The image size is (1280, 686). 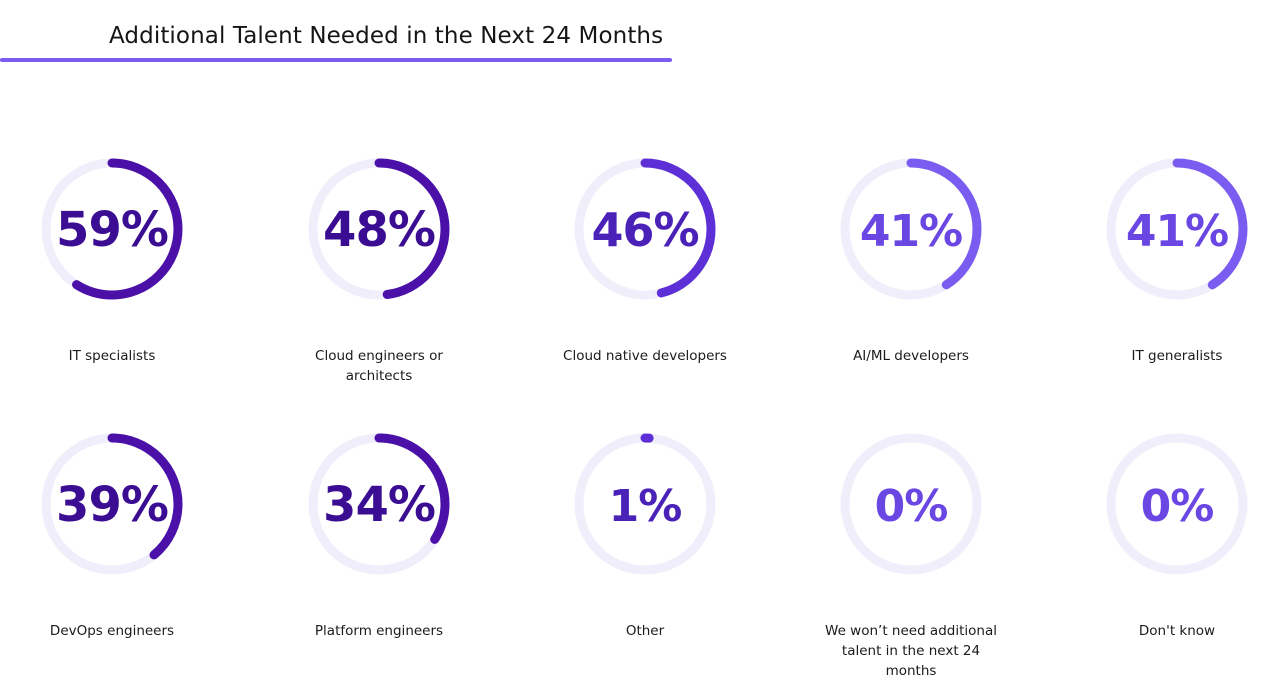 I want to click on ring-devops-engineers: 39%, so click(x=112, y=504).